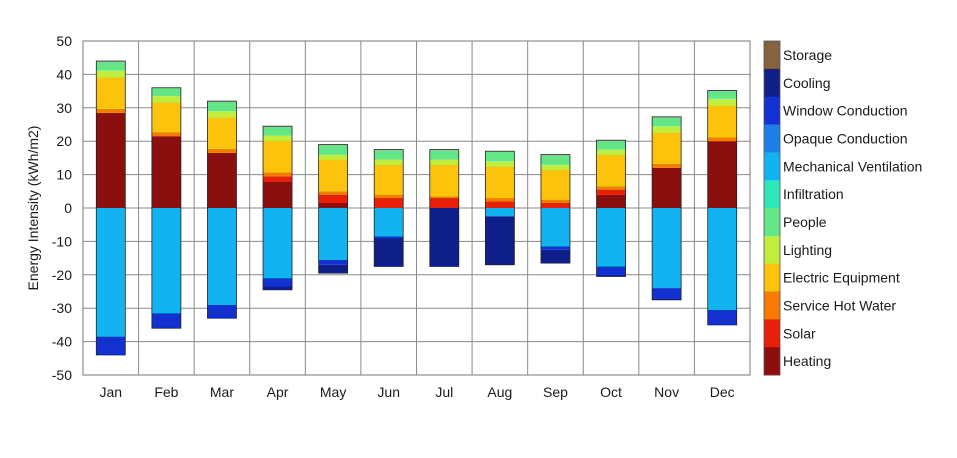 This screenshot has height=458, width=957. What do you see at coordinates (772, 305) in the screenshot?
I see `legend-swatch-service-hot-water` at bounding box center [772, 305].